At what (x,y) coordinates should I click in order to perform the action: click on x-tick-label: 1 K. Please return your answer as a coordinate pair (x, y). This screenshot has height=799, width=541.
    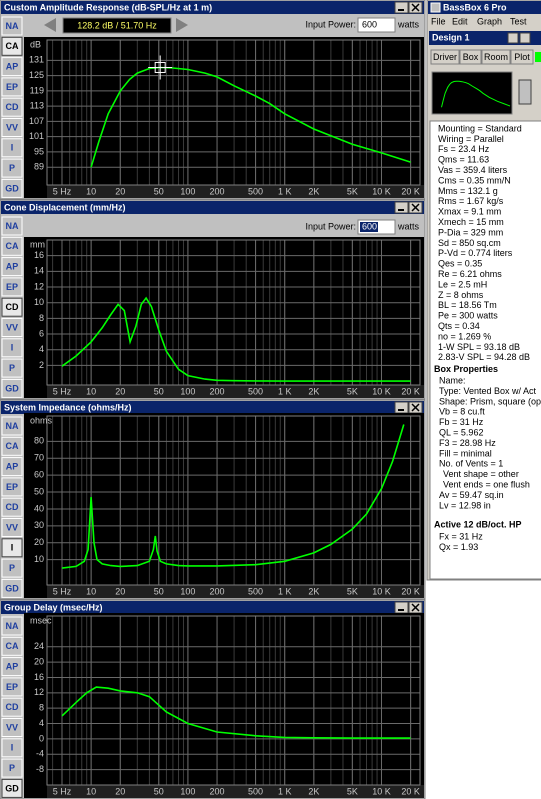
    Looking at the image, I should click on (285, 391).